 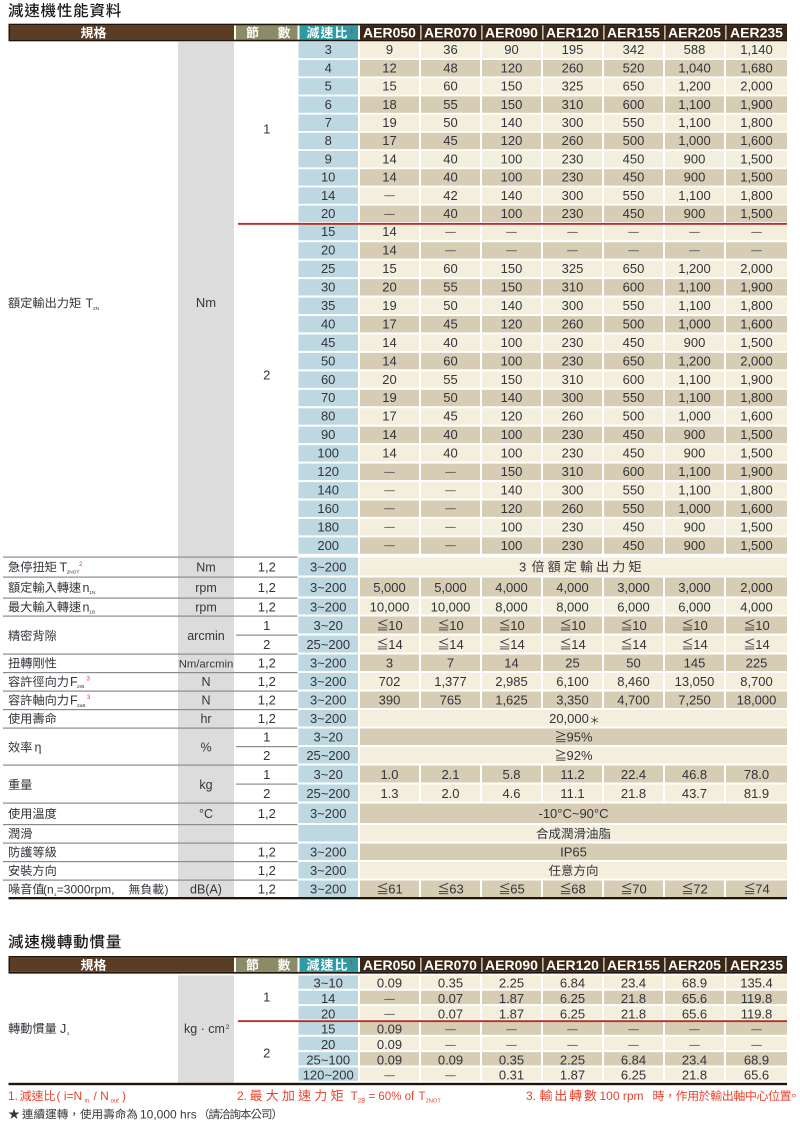 I want to click on svg-text: T, so click(x=422, y=1097).